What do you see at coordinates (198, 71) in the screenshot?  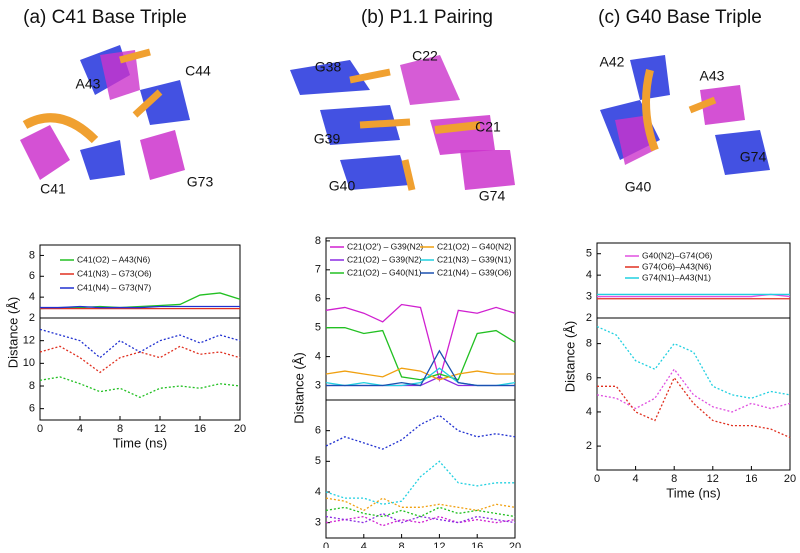 I see `structure-label: C44` at bounding box center [198, 71].